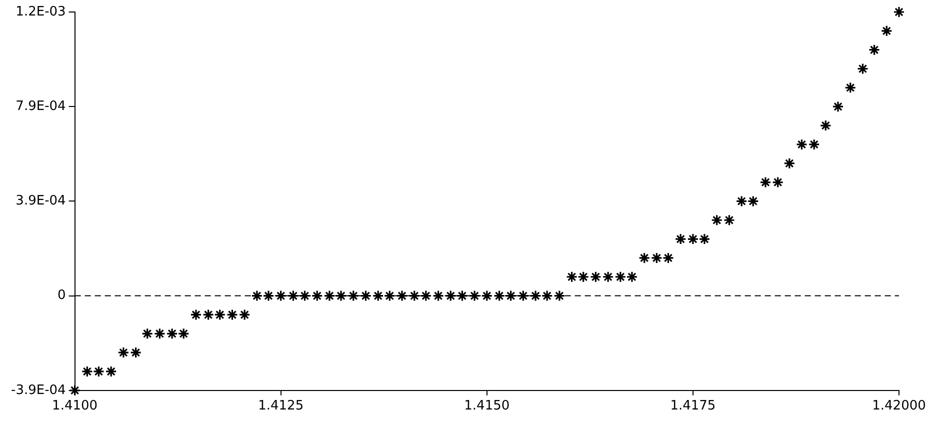  What do you see at coordinates (38, 390) in the screenshot?
I see `y-tick-label: -3.9E-04` at bounding box center [38, 390].